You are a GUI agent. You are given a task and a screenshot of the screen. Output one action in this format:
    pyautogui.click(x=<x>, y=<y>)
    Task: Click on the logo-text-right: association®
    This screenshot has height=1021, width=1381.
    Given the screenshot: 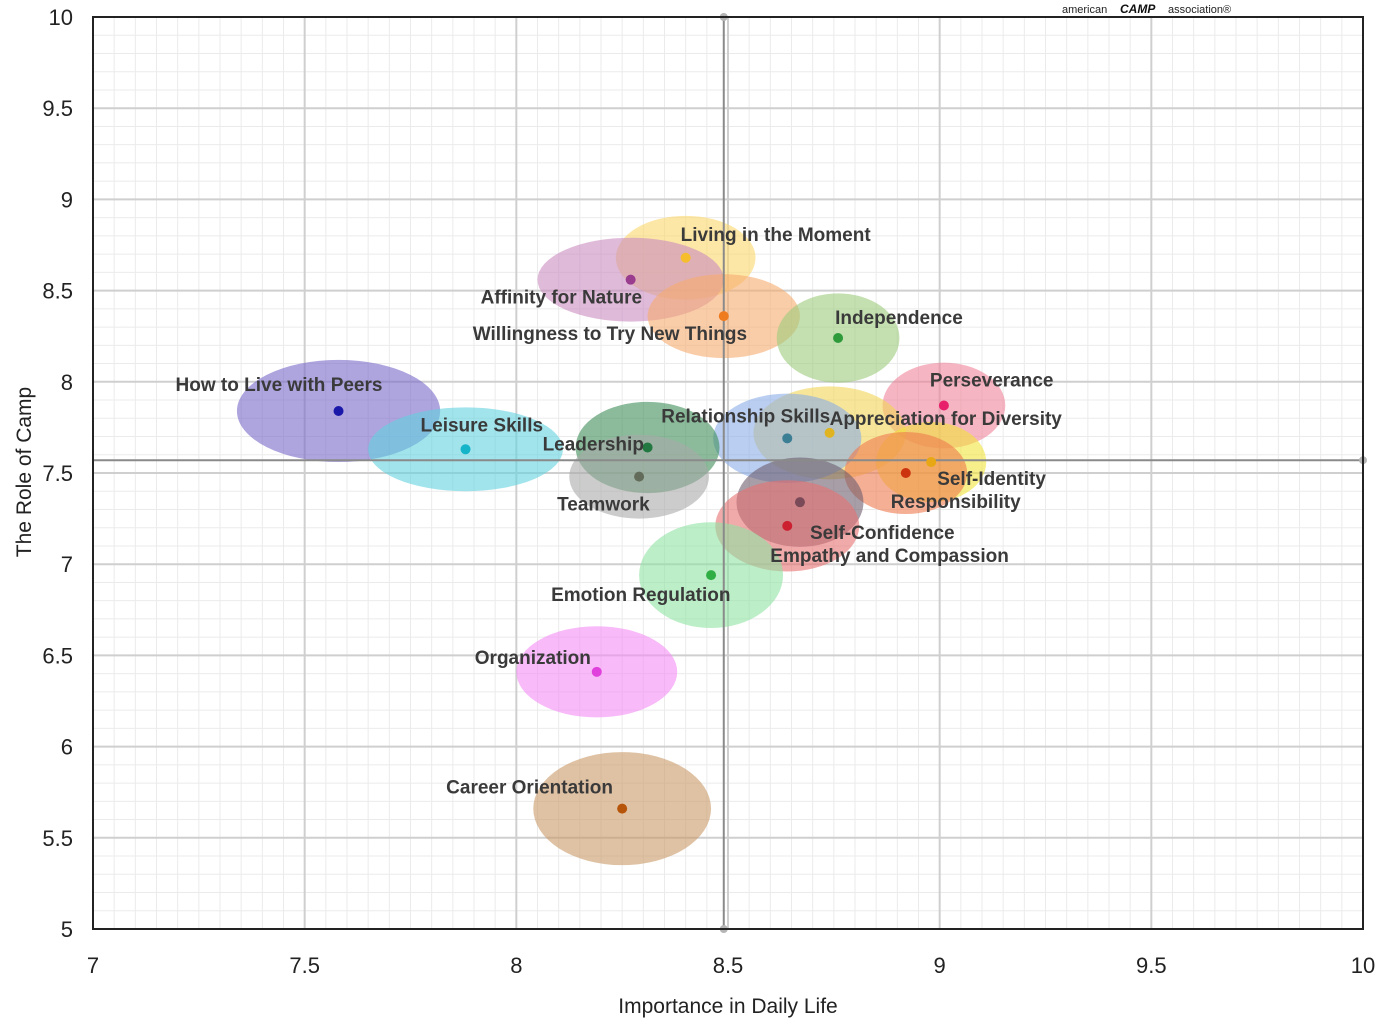 What is the action you would take?
    pyautogui.click(x=1199, y=10)
    